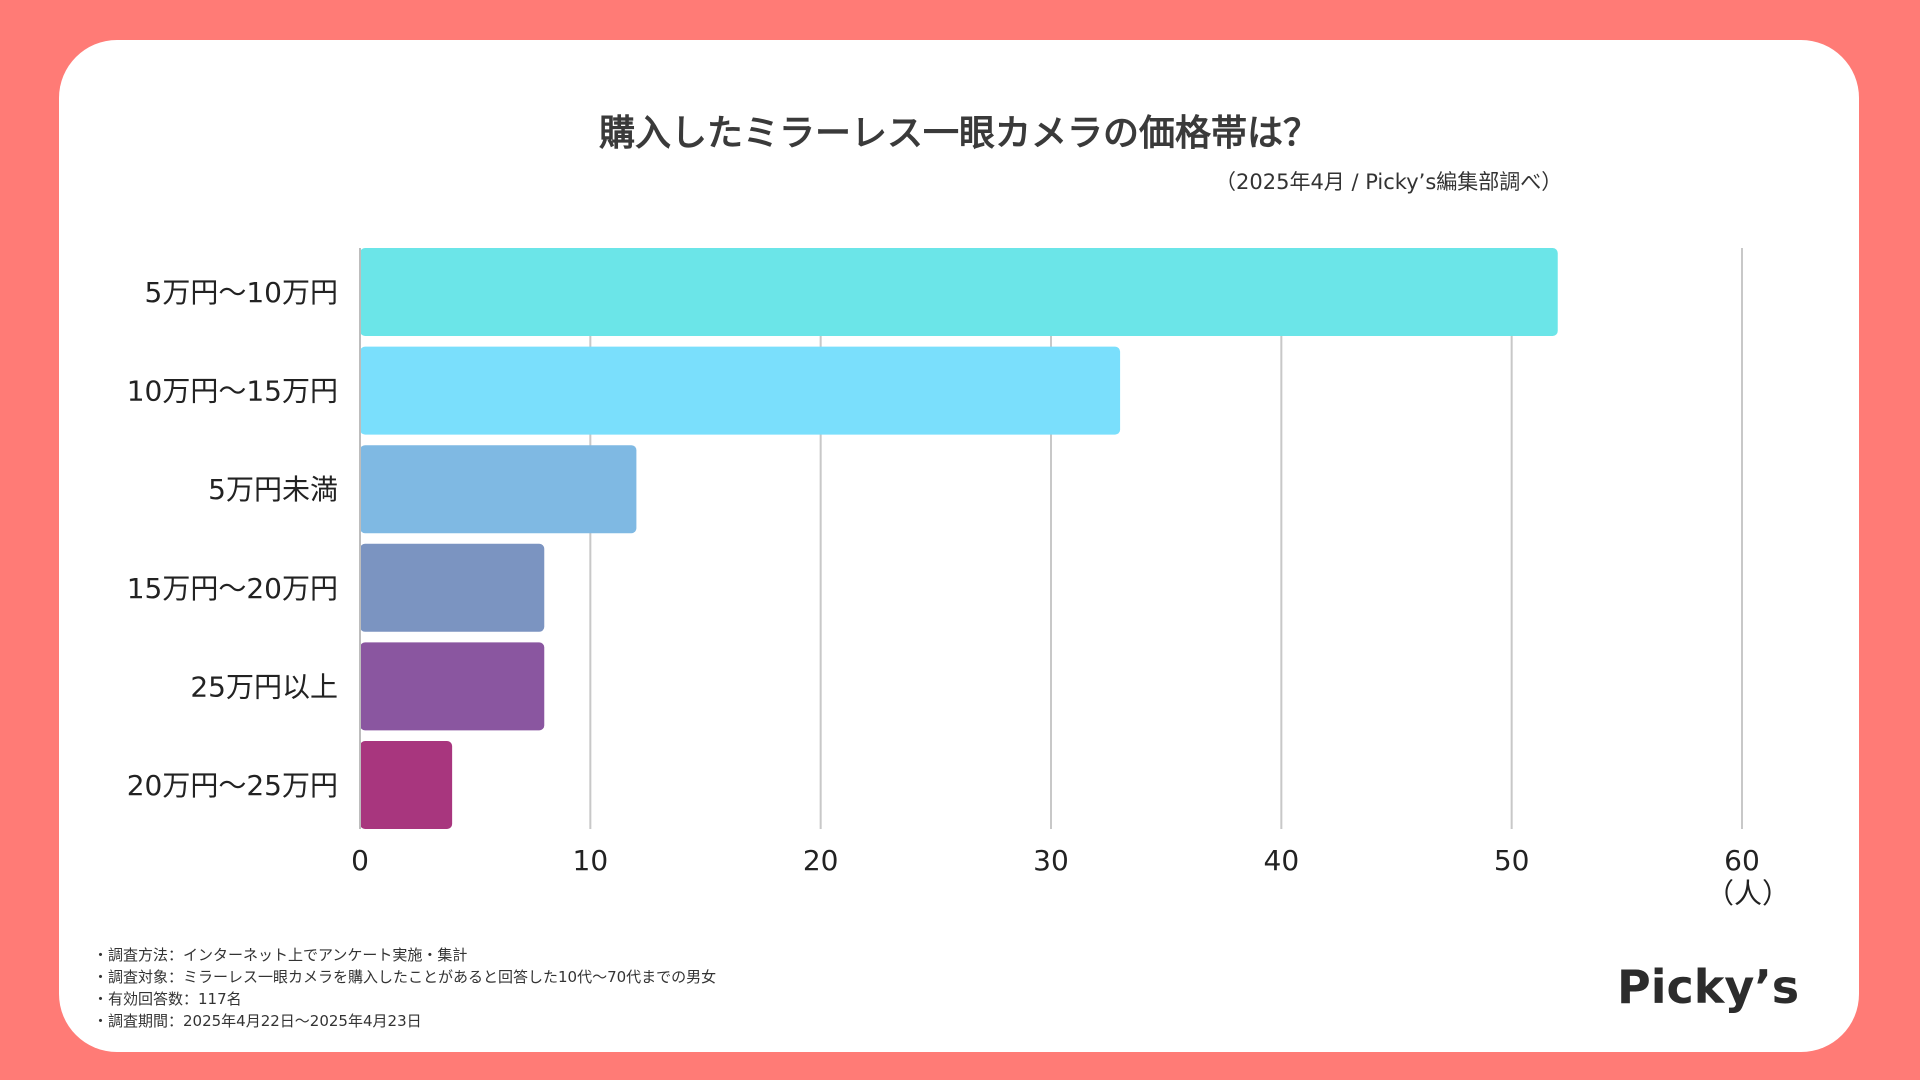  I want to click on x-axis-unit: （人）, so click(1748, 893).